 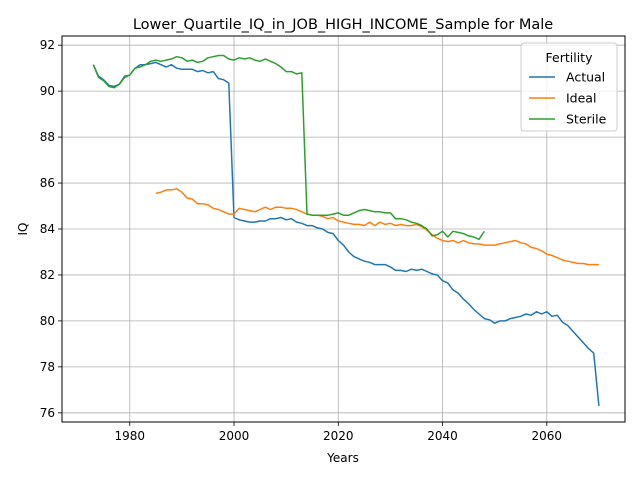 I want to click on y-tick-label: 80, so click(x=47, y=321).